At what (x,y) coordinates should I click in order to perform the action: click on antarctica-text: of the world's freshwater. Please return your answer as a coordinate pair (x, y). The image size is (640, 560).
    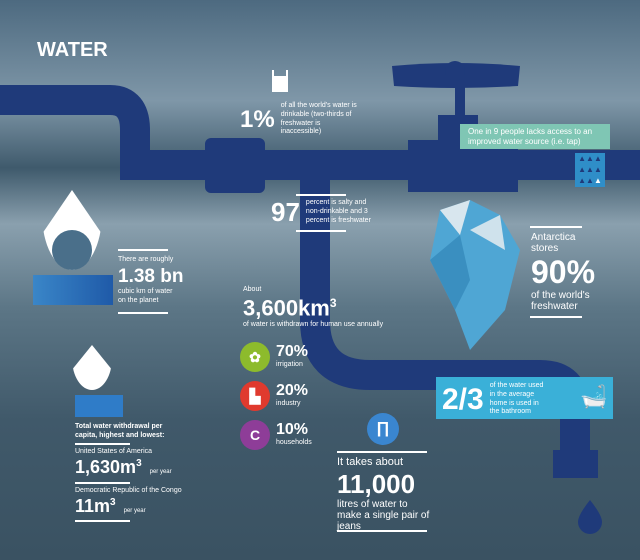
    Looking at the image, I should click on (560, 301).